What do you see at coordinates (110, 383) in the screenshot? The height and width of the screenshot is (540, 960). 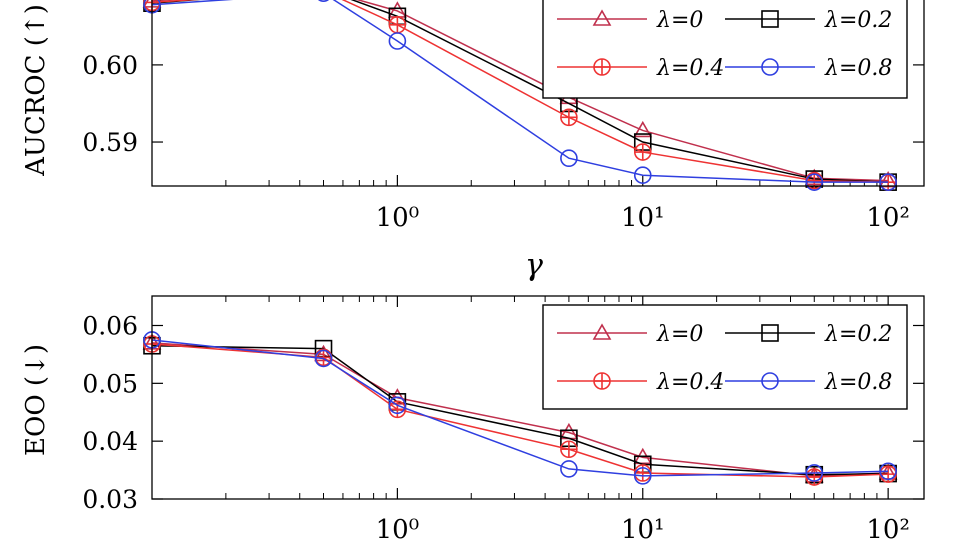 I see `y-tick-label: 0.05` at bounding box center [110, 383].